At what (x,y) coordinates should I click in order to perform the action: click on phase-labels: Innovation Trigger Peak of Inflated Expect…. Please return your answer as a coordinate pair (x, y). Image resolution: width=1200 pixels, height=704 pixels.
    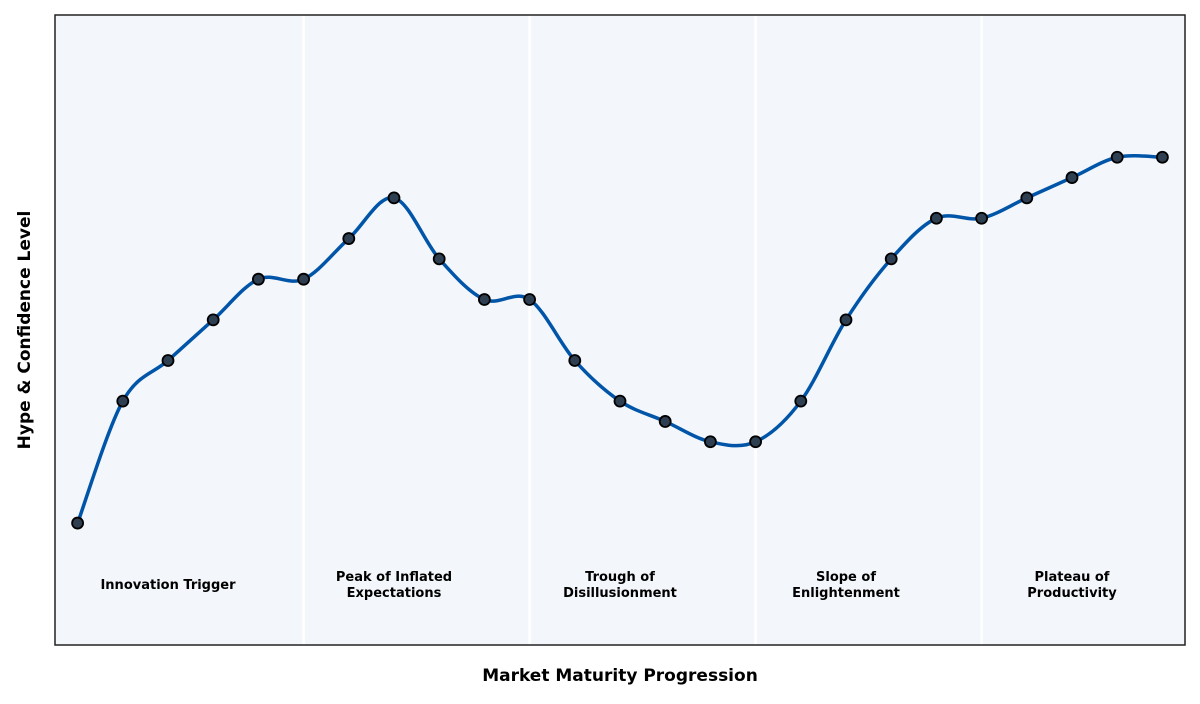
    Looking at the image, I should click on (608, 585).